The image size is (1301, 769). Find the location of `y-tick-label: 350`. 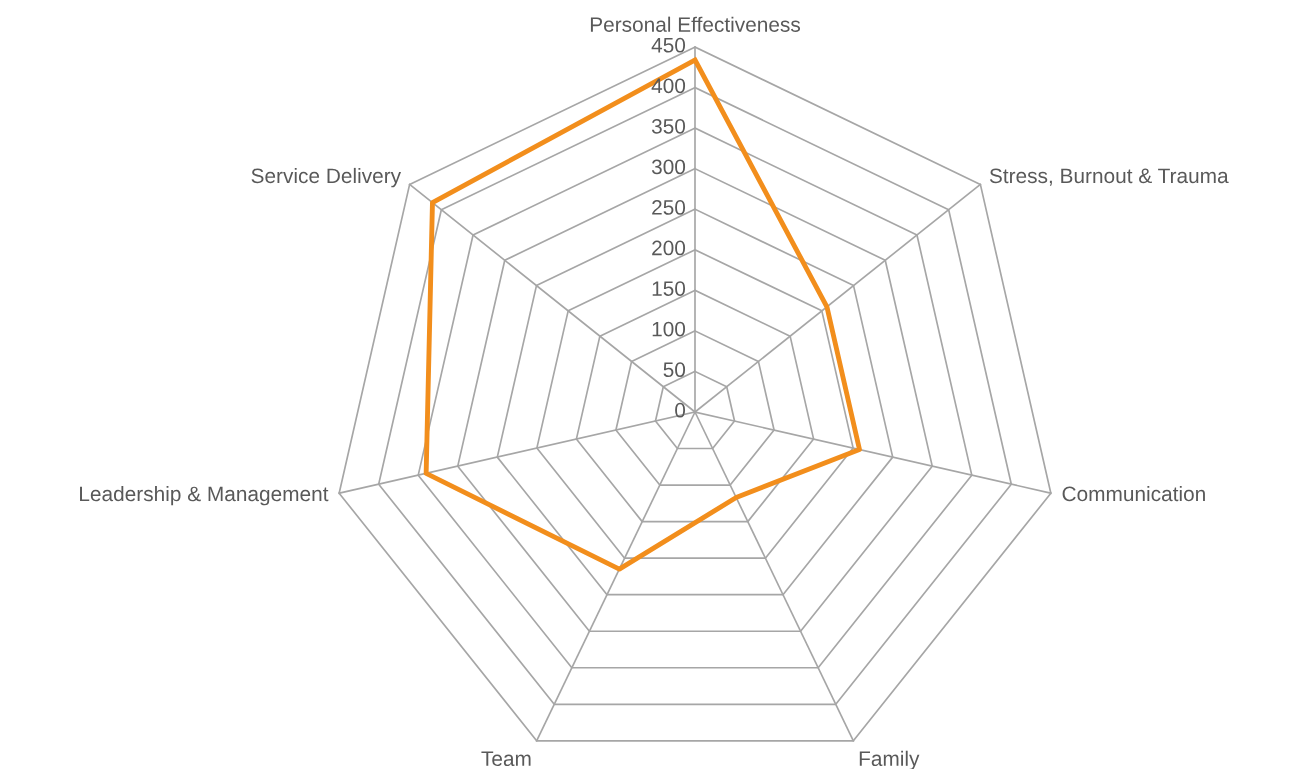

y-tick-label: 350 is located at coordinates (668, 126).